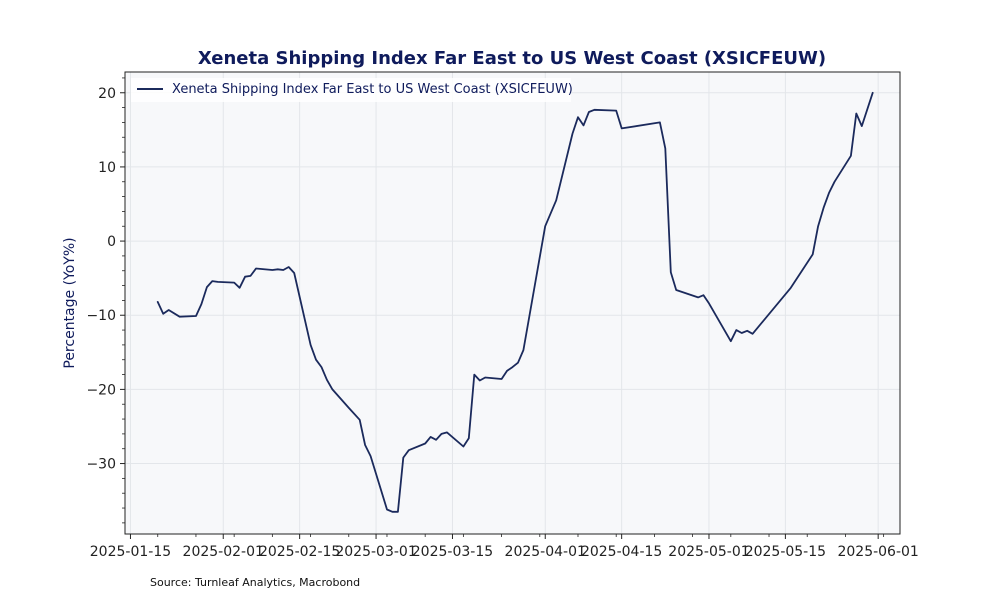  I want to click on x-tick-label: 2025-06-01, so click(877, 552).